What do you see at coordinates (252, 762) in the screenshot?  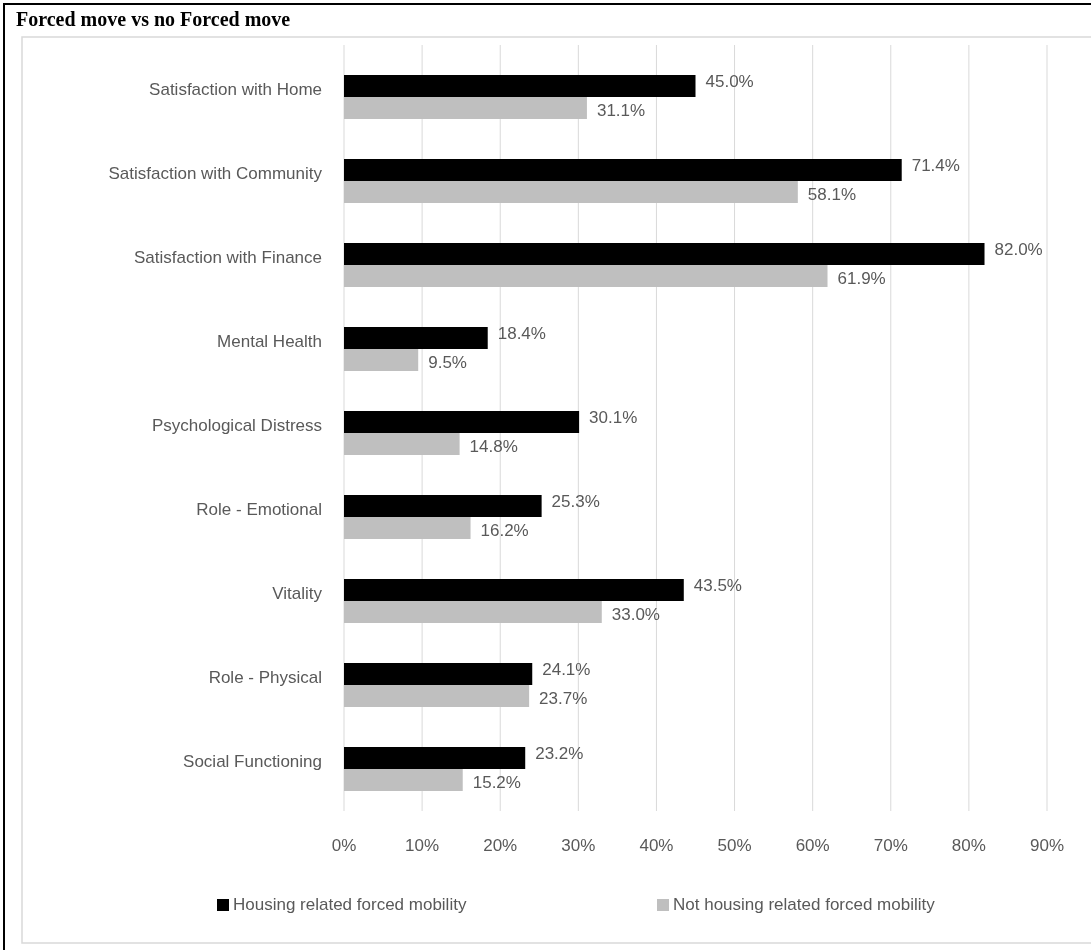 I see `y-tick-label: Social Functioning` at bounding box center [252, 762].